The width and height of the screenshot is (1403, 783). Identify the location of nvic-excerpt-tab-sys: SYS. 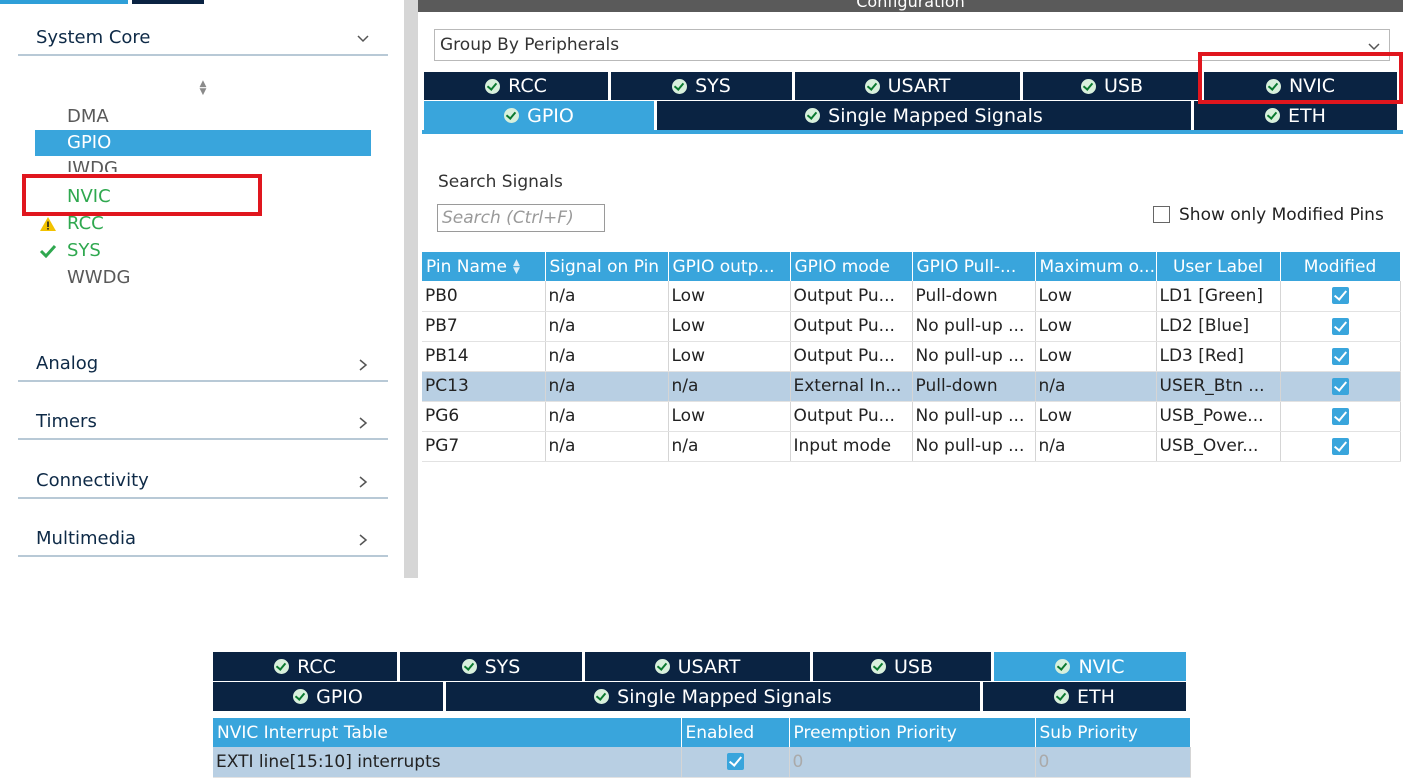
(491, 666).